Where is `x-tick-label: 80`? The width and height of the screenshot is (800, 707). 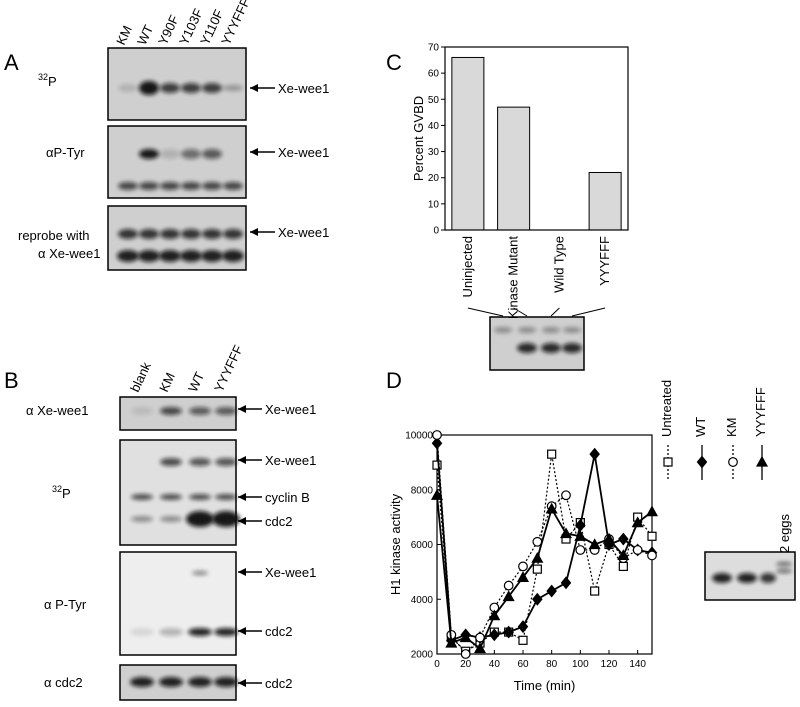 x-tick-label: 80 is located at coordinates (552, 664).